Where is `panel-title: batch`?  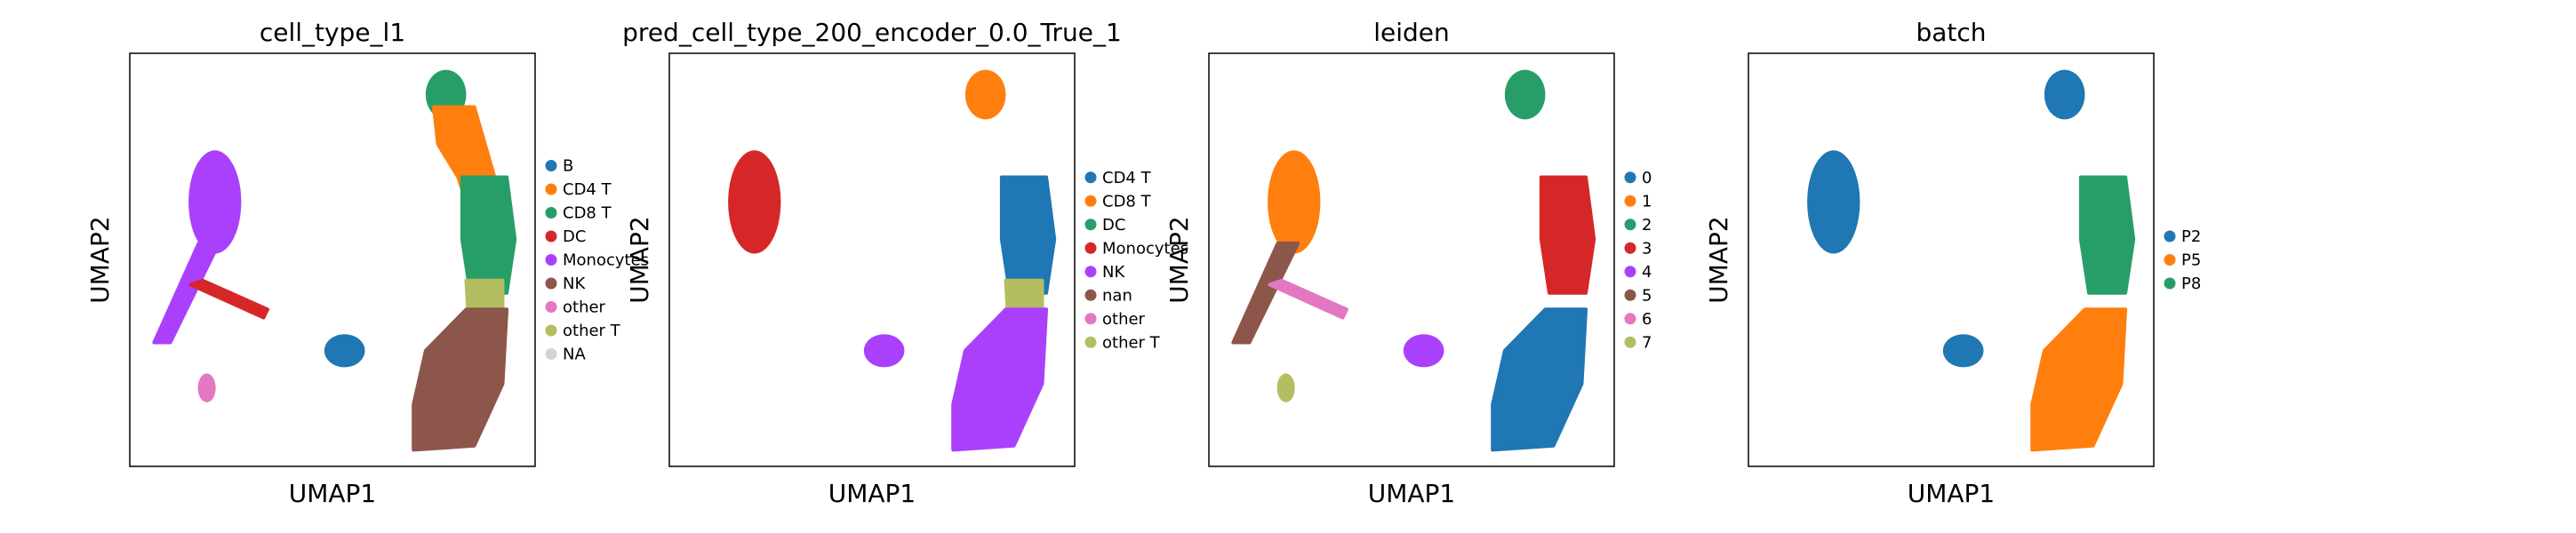 panel-title: batch is located at coordinates (1951, 32).